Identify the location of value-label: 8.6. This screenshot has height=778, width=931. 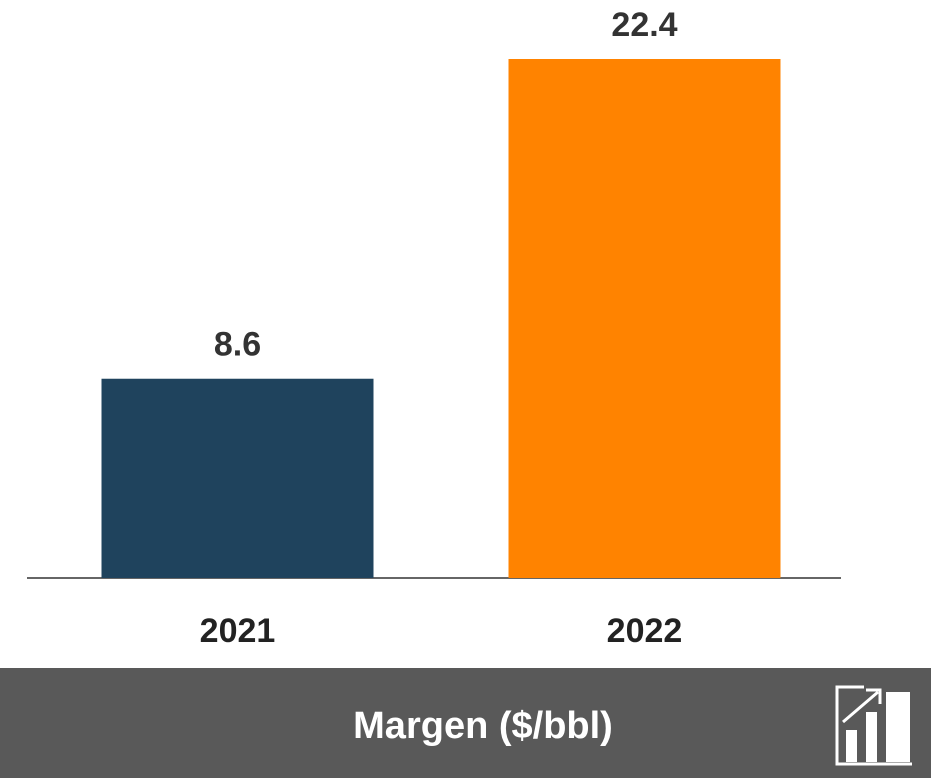
(237, 345).